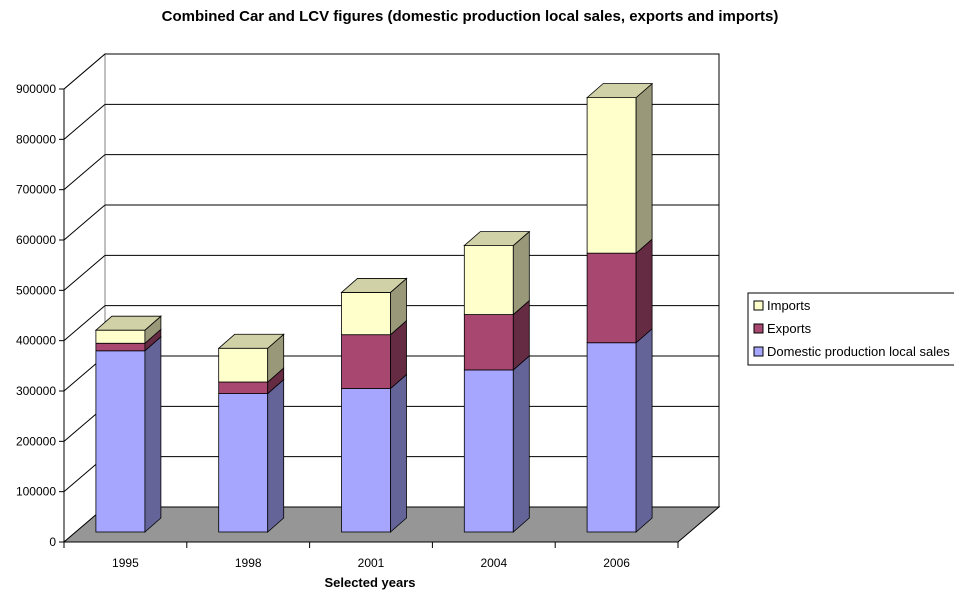 The width and height of the screenshot is (954, 591). What do you see at coordinates (36, 89) in the screenshot?
I see `y-tick-label: 900000` at bounding box center [36, 89].